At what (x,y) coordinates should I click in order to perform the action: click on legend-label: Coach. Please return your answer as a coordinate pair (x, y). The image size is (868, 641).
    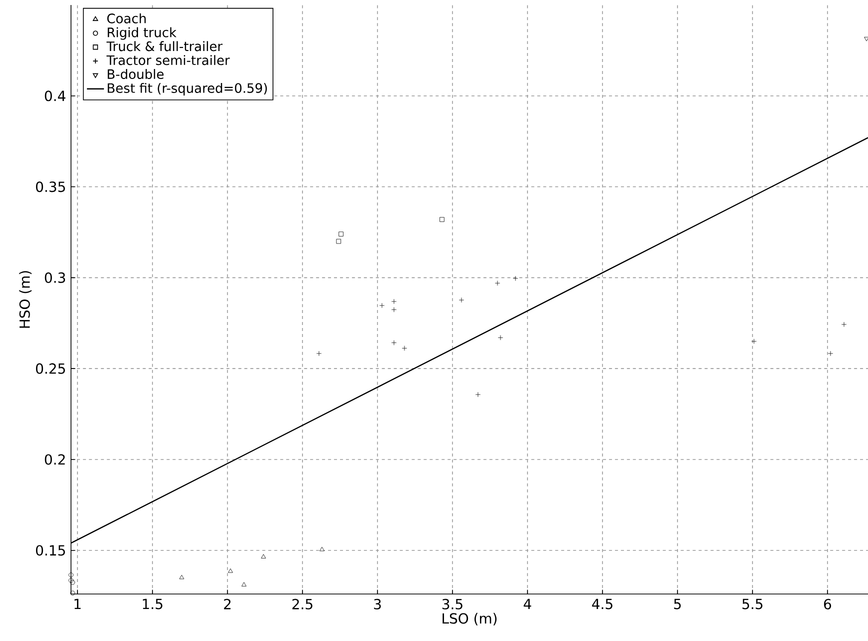
    Looking at the image, I should click on (126, 18).